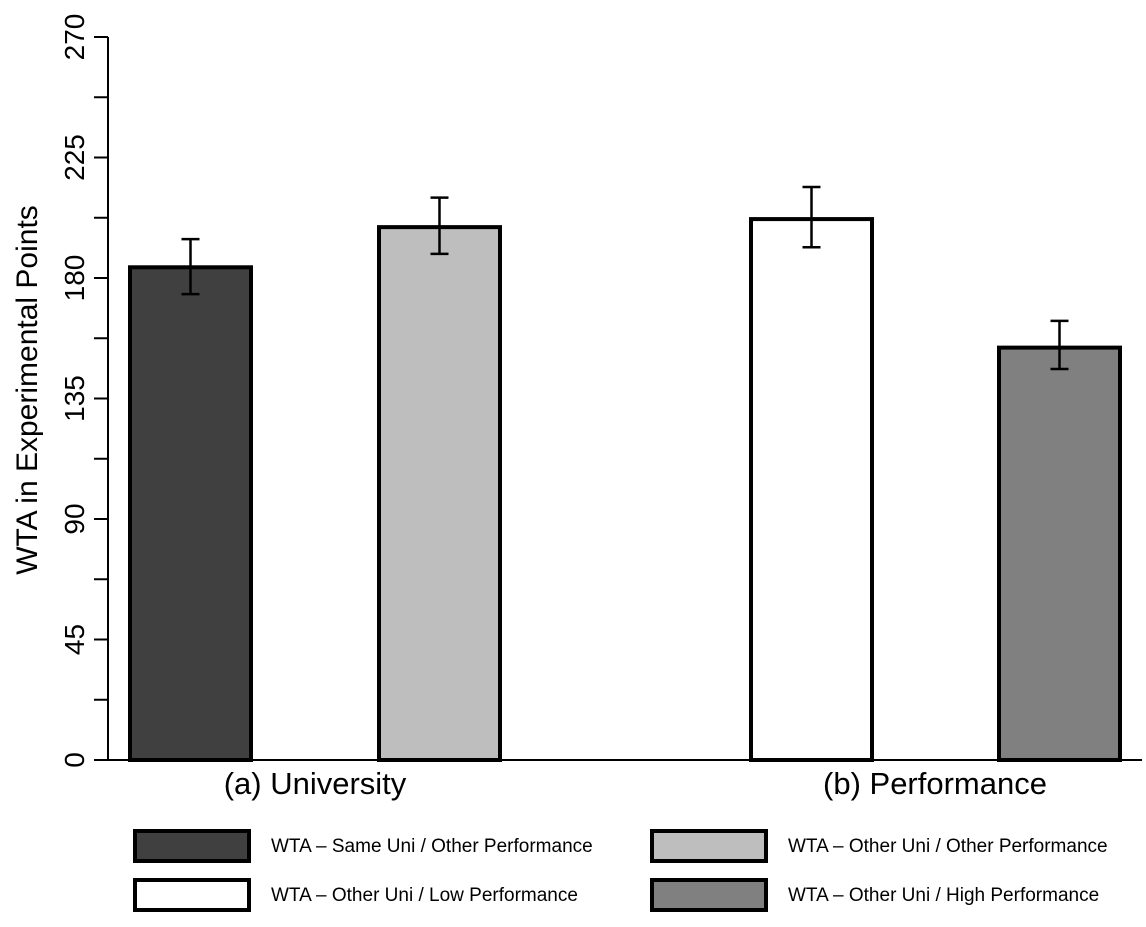 Image resolution: width=1146 pixels, height=927 pixels. Describe the element at coordinates (74, 37) in the screenshot. I see `y-tick-label: 270` at that location.